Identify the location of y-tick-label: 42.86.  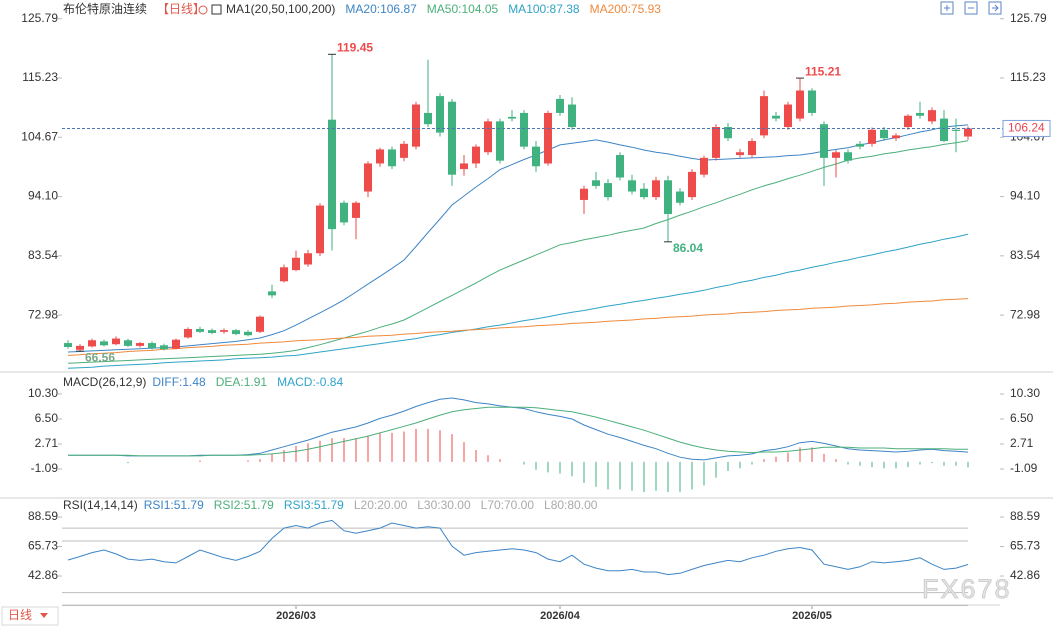
(43, 575).